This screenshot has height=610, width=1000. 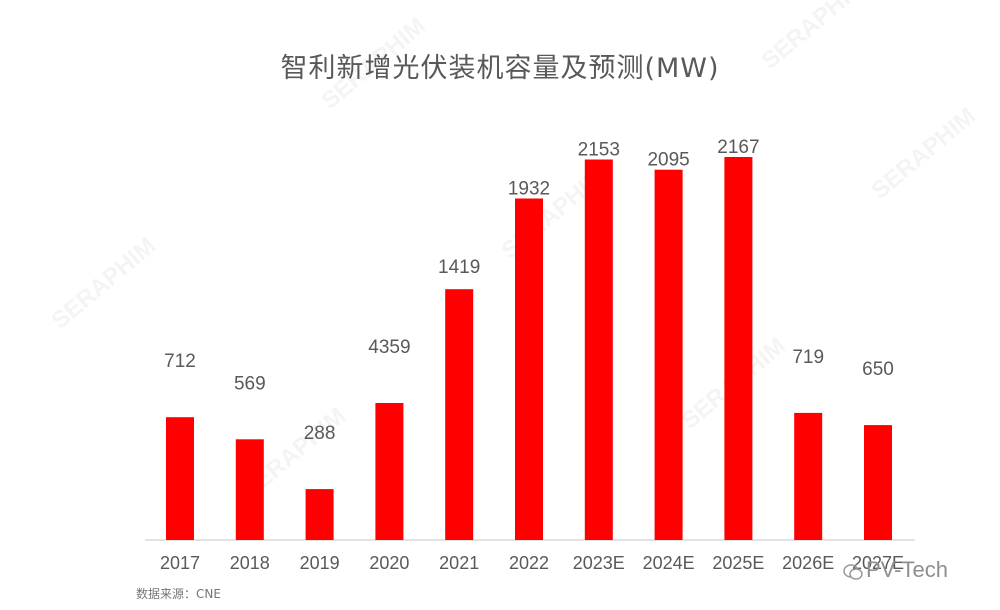 What do you see at coordinates (907, 569) in the screenshot?
I see `channel-watermark: PV-Tech` at bounding box center [907, 569].